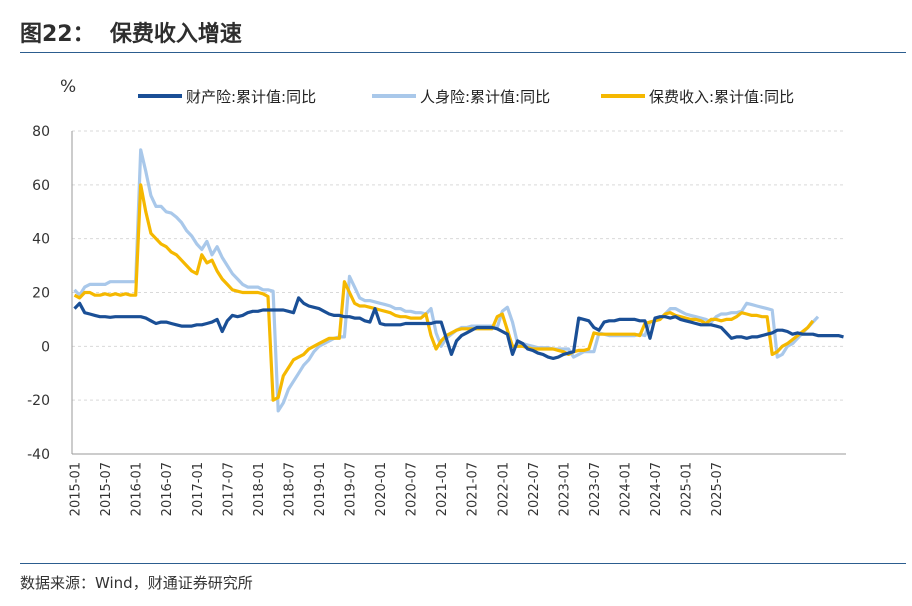 This screenshot has height=606, width=912. What do you see at coordinates (228, 489) in the screenshot?
I see `x-tick-label: 2017-07` at bounding box center [228, 489].